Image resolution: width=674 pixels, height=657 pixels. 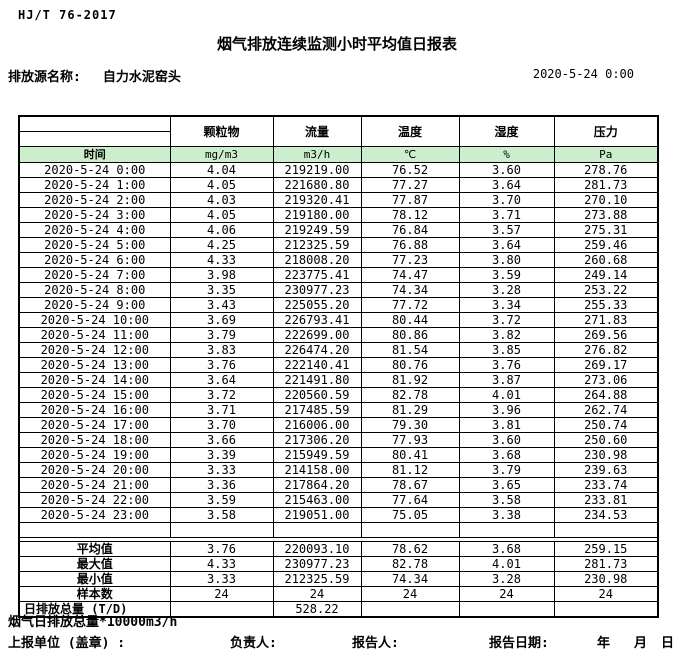 I want to click on value-cell: 275.31, so click(x=606, y=230).